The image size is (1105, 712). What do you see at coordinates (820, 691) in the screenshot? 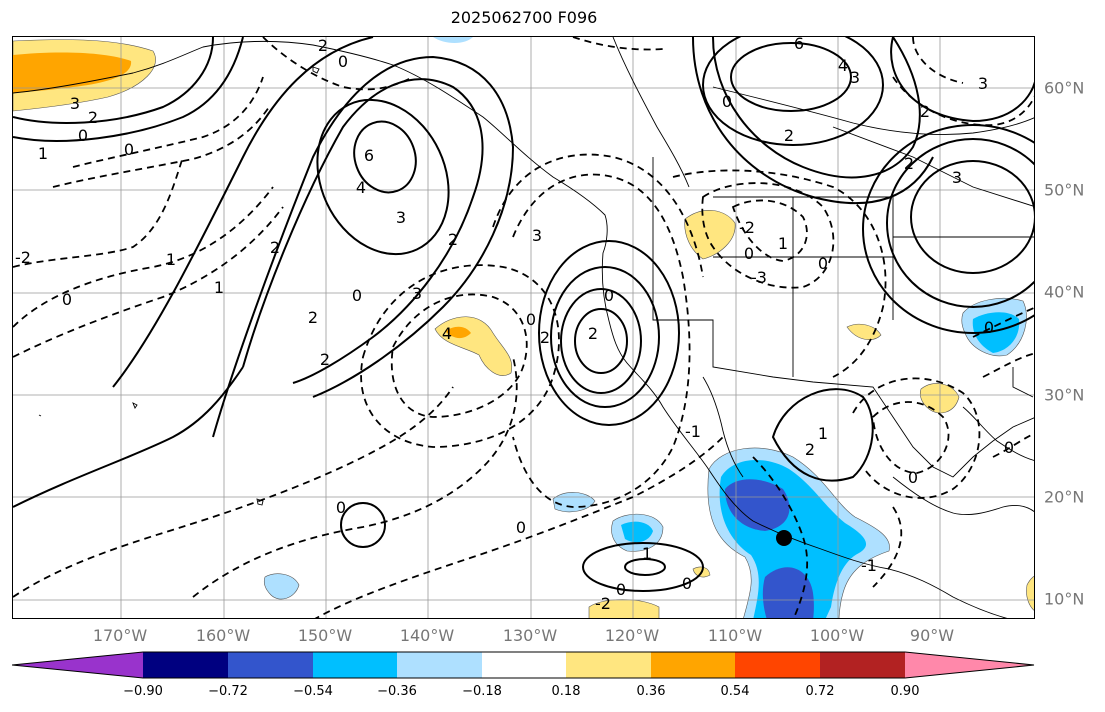
I see `colorbar-tick: 0.72` at bounding box center [820, 691].